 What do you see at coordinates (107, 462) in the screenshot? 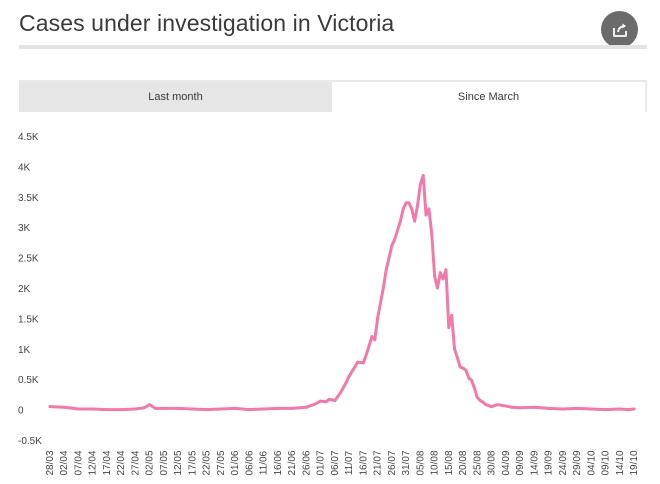
I see `x-tick-label: 17/04` at bounding box center [107, 462].